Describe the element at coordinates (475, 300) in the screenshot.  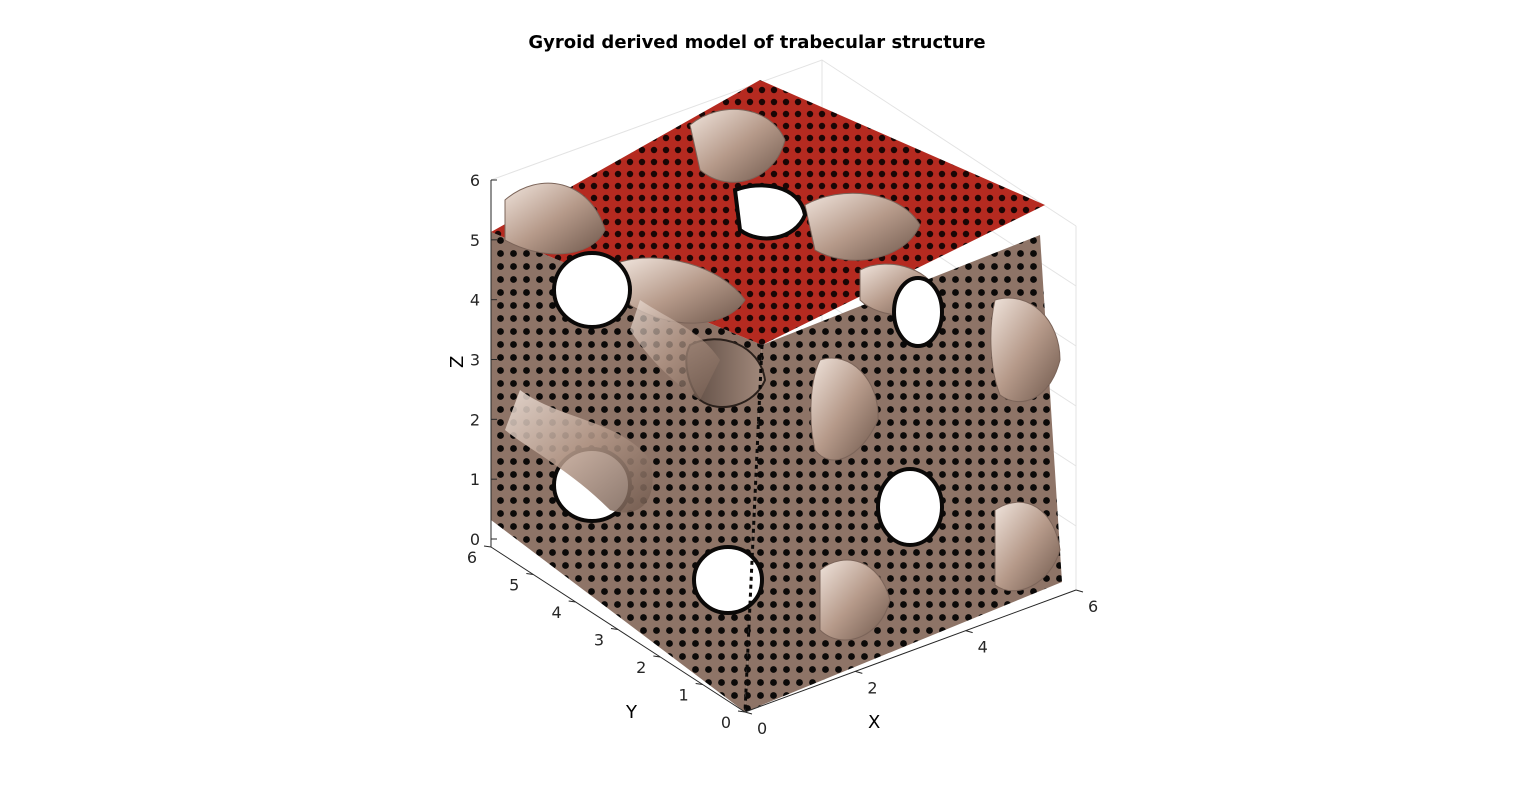
I see `z-tick-label: 4` at that location.